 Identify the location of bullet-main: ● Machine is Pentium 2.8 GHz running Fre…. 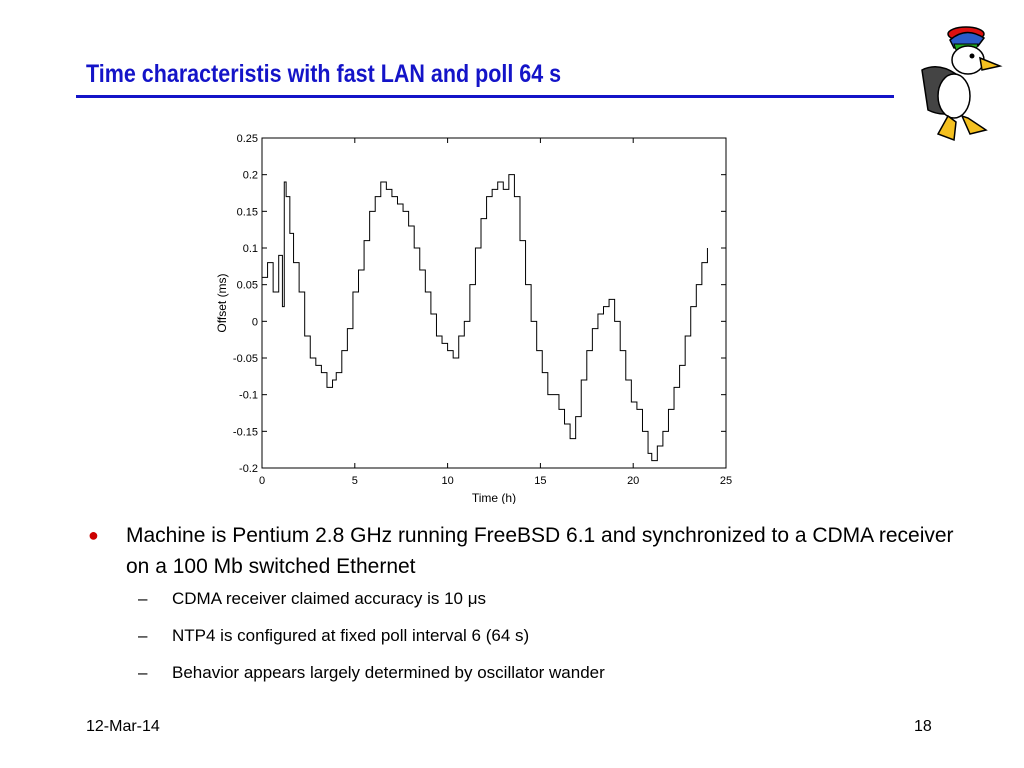
(526, 551).